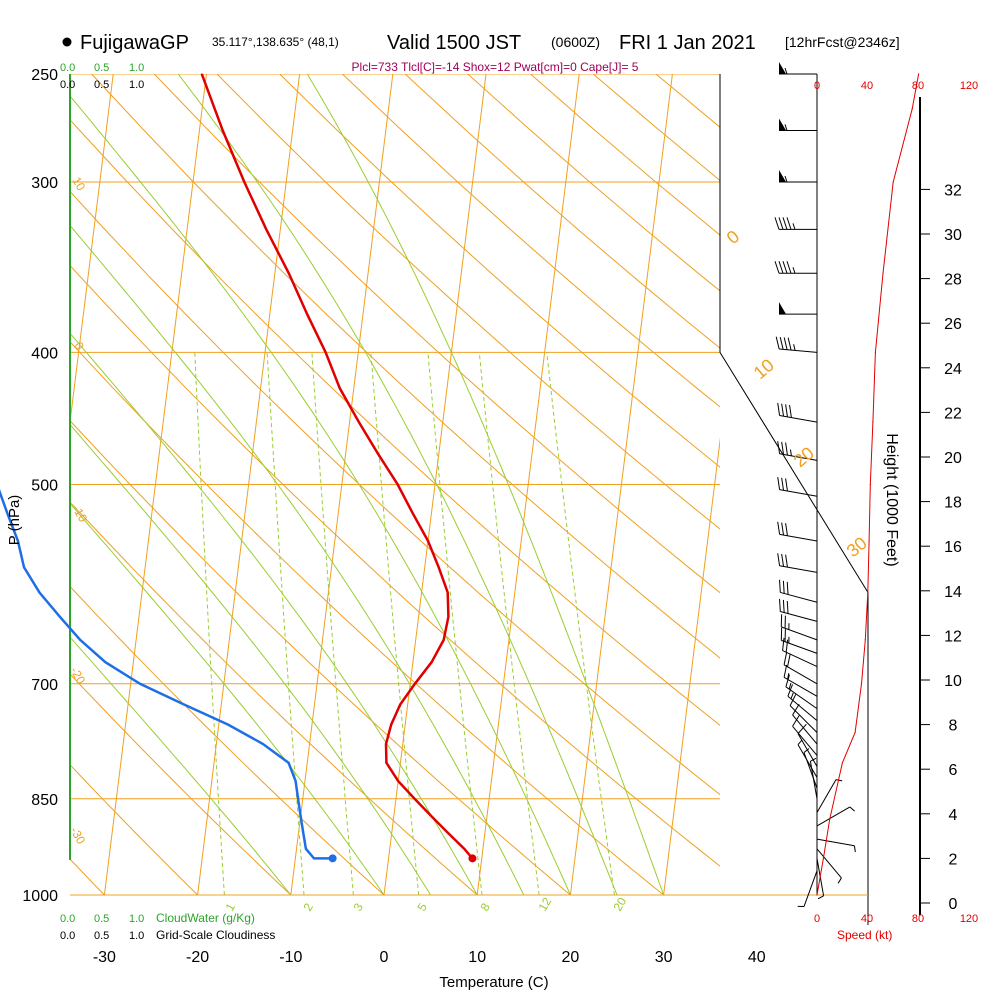 The image size is (1000, 1000). I want to click on cloudiness-tick-bottom-0: 0.0, so click(67, 936).